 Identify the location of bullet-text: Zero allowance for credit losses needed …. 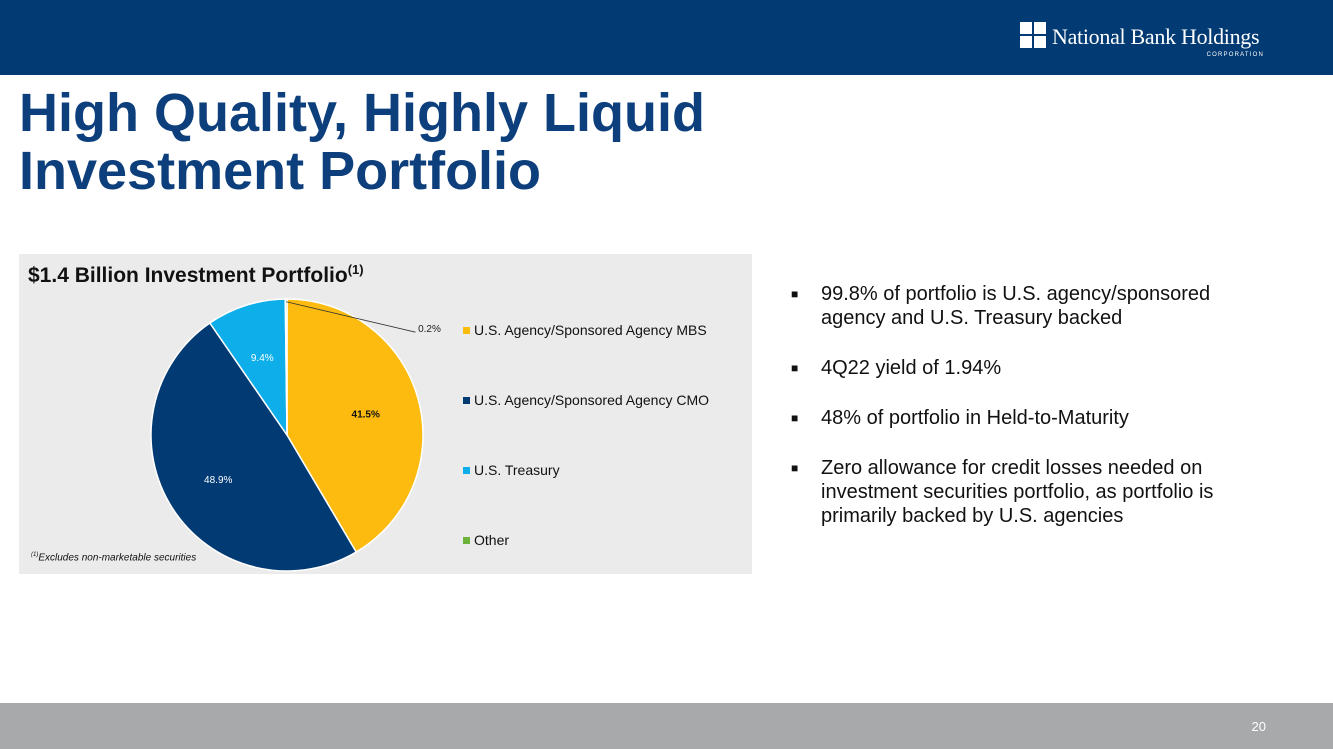
(1017, 492).